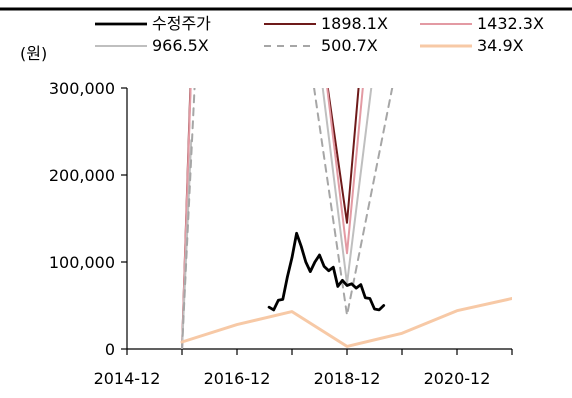 Image resolution: width=572 pixels, height=398 pixels. What do you see at coordinates (472, 45) in the screenshot?
I see `legend-item-34-9x: 34.9X` at bounding box center [472, 45].